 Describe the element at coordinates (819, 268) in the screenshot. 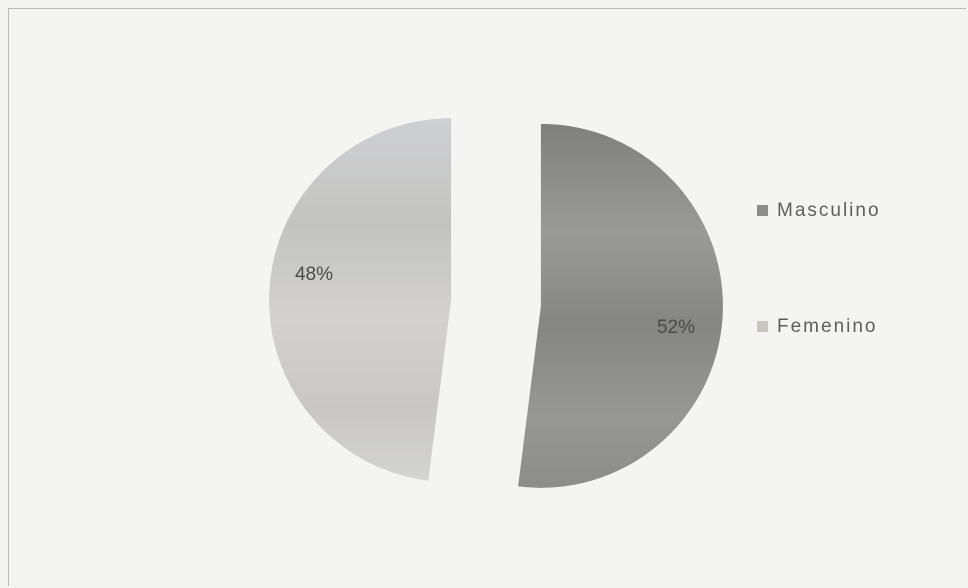

I see `legend: Masculino Femenino` at that location.